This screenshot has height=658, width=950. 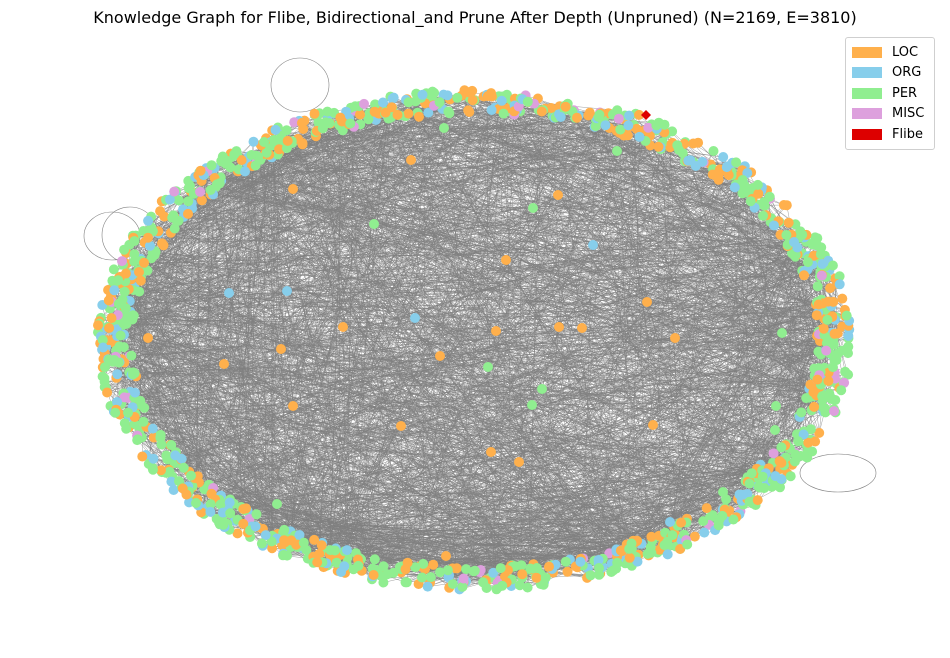 I want to click on legend: LOC ORG PER MISC Flibe, so click(x=890, y=93).